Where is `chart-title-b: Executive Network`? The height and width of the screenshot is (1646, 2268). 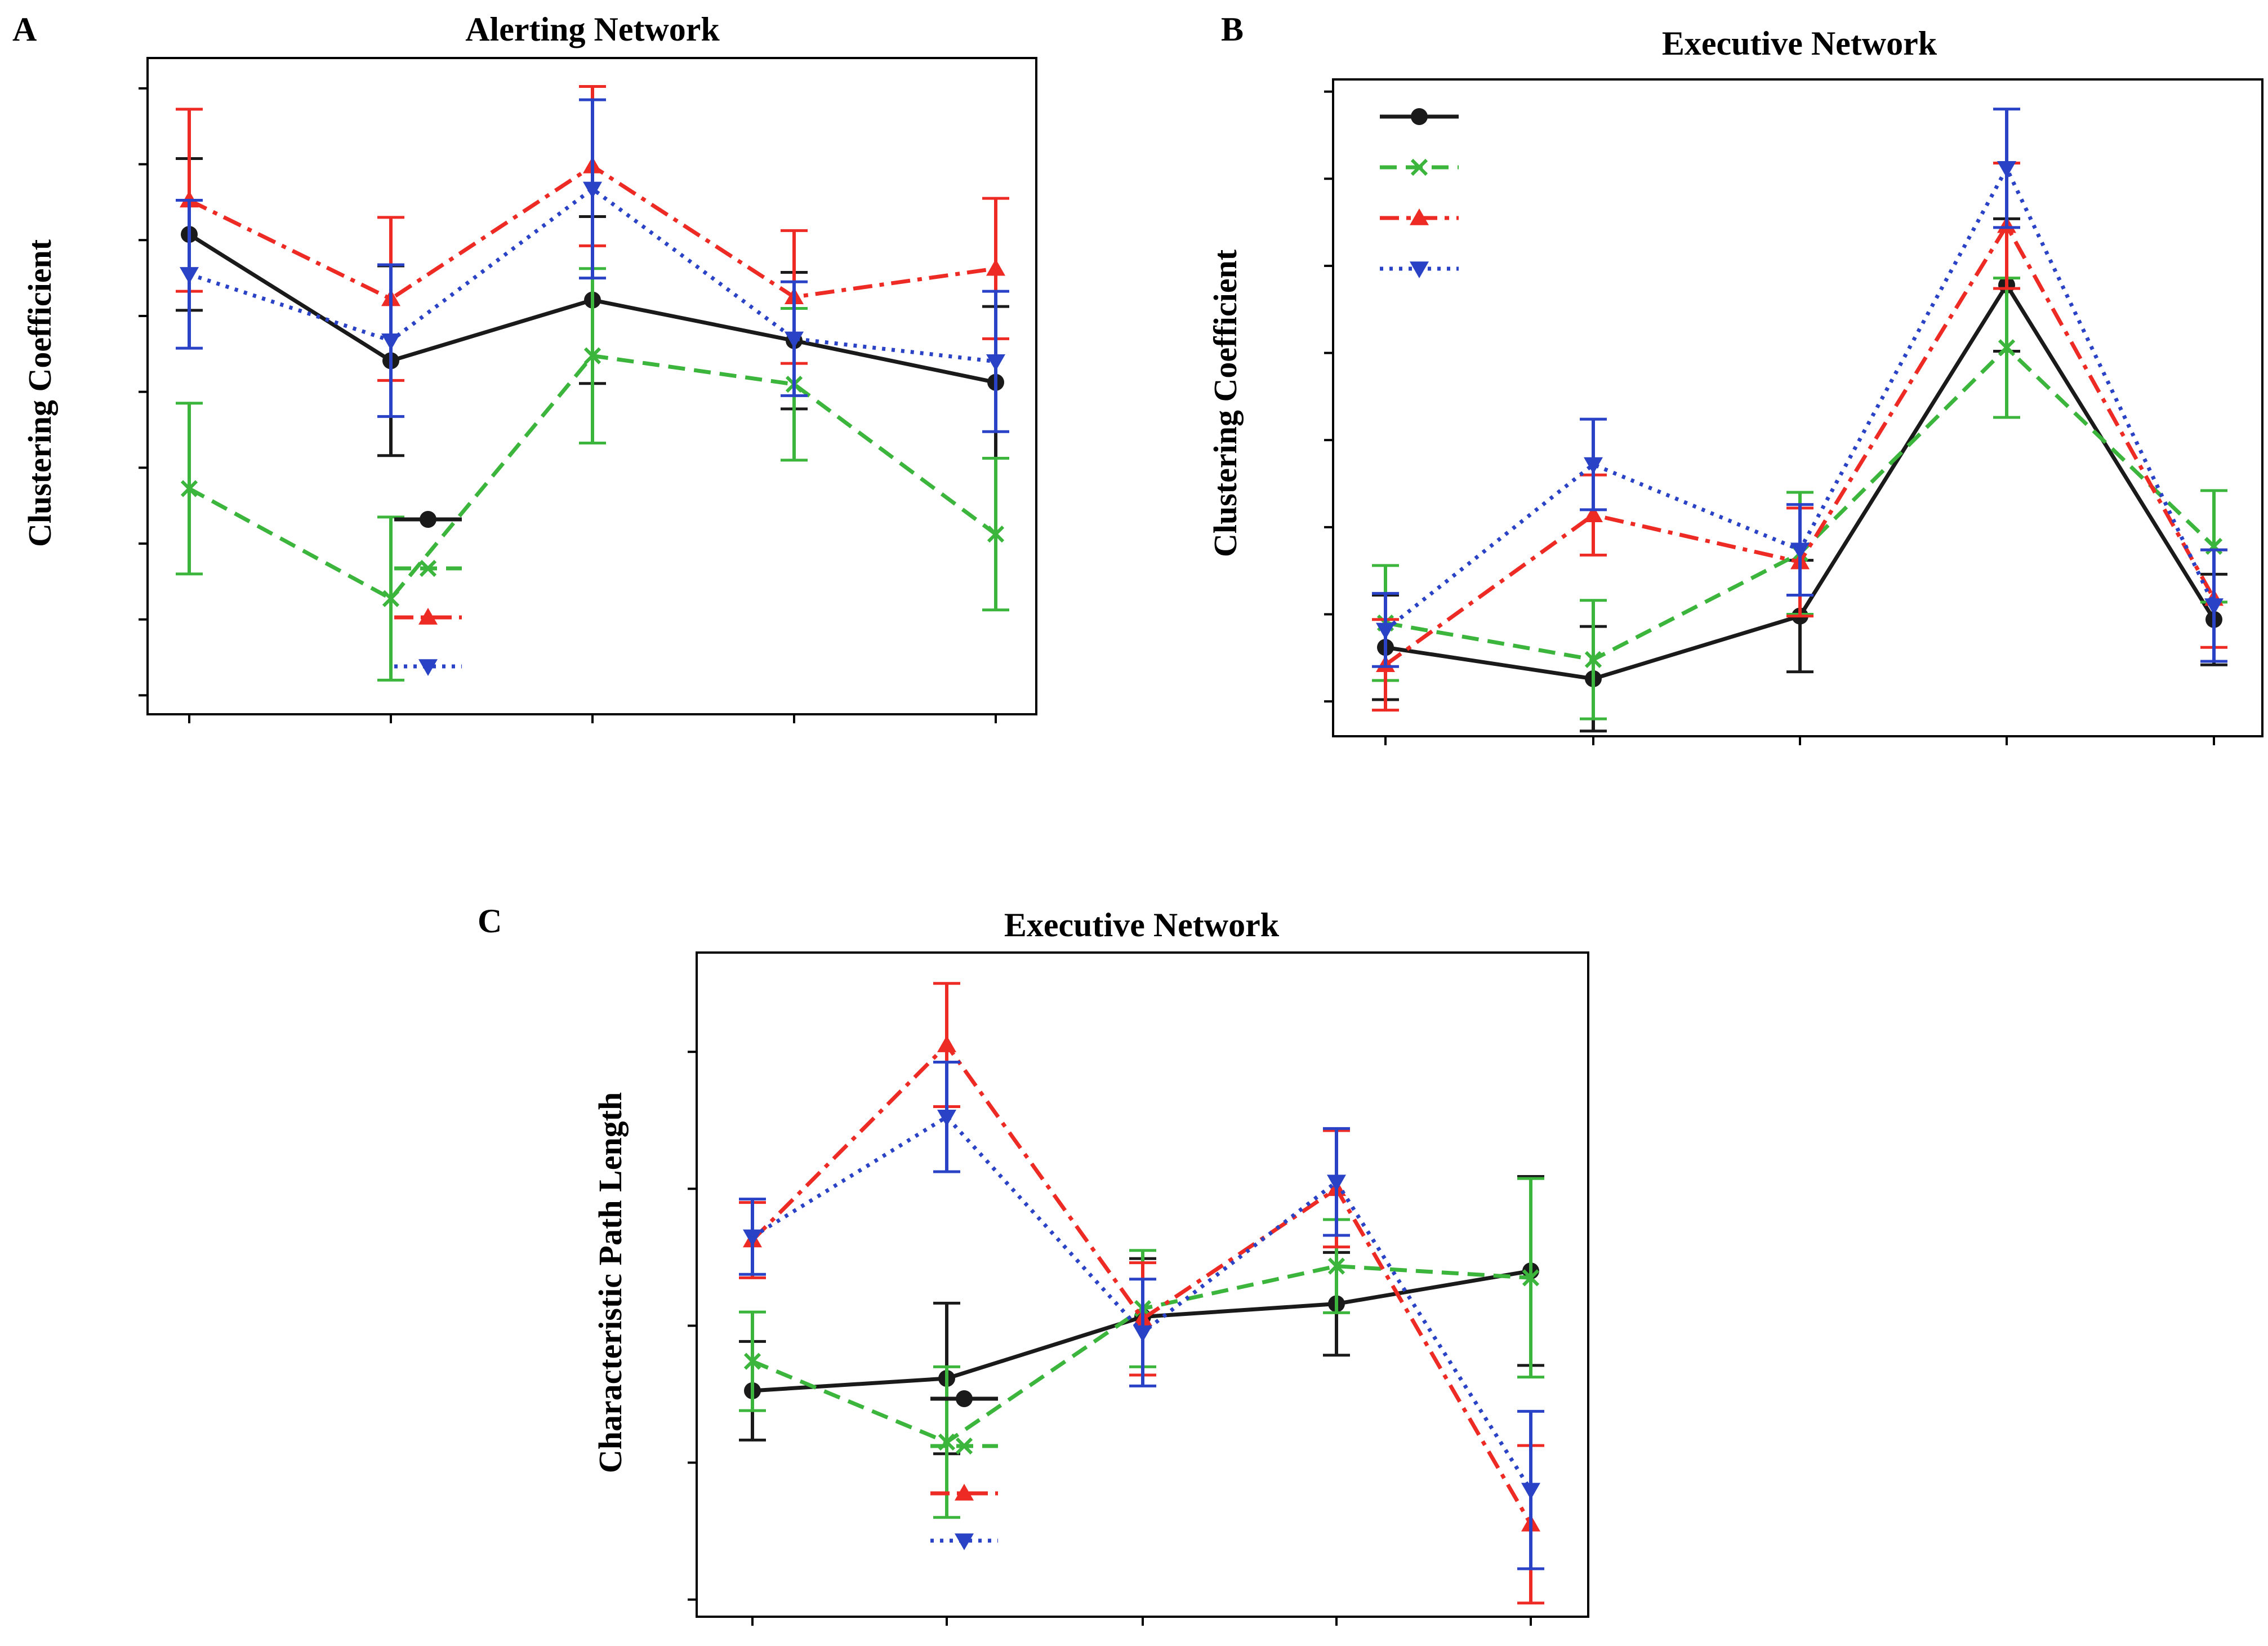 chart-title-b: Executive Network is located at coordinates (1799, 43).